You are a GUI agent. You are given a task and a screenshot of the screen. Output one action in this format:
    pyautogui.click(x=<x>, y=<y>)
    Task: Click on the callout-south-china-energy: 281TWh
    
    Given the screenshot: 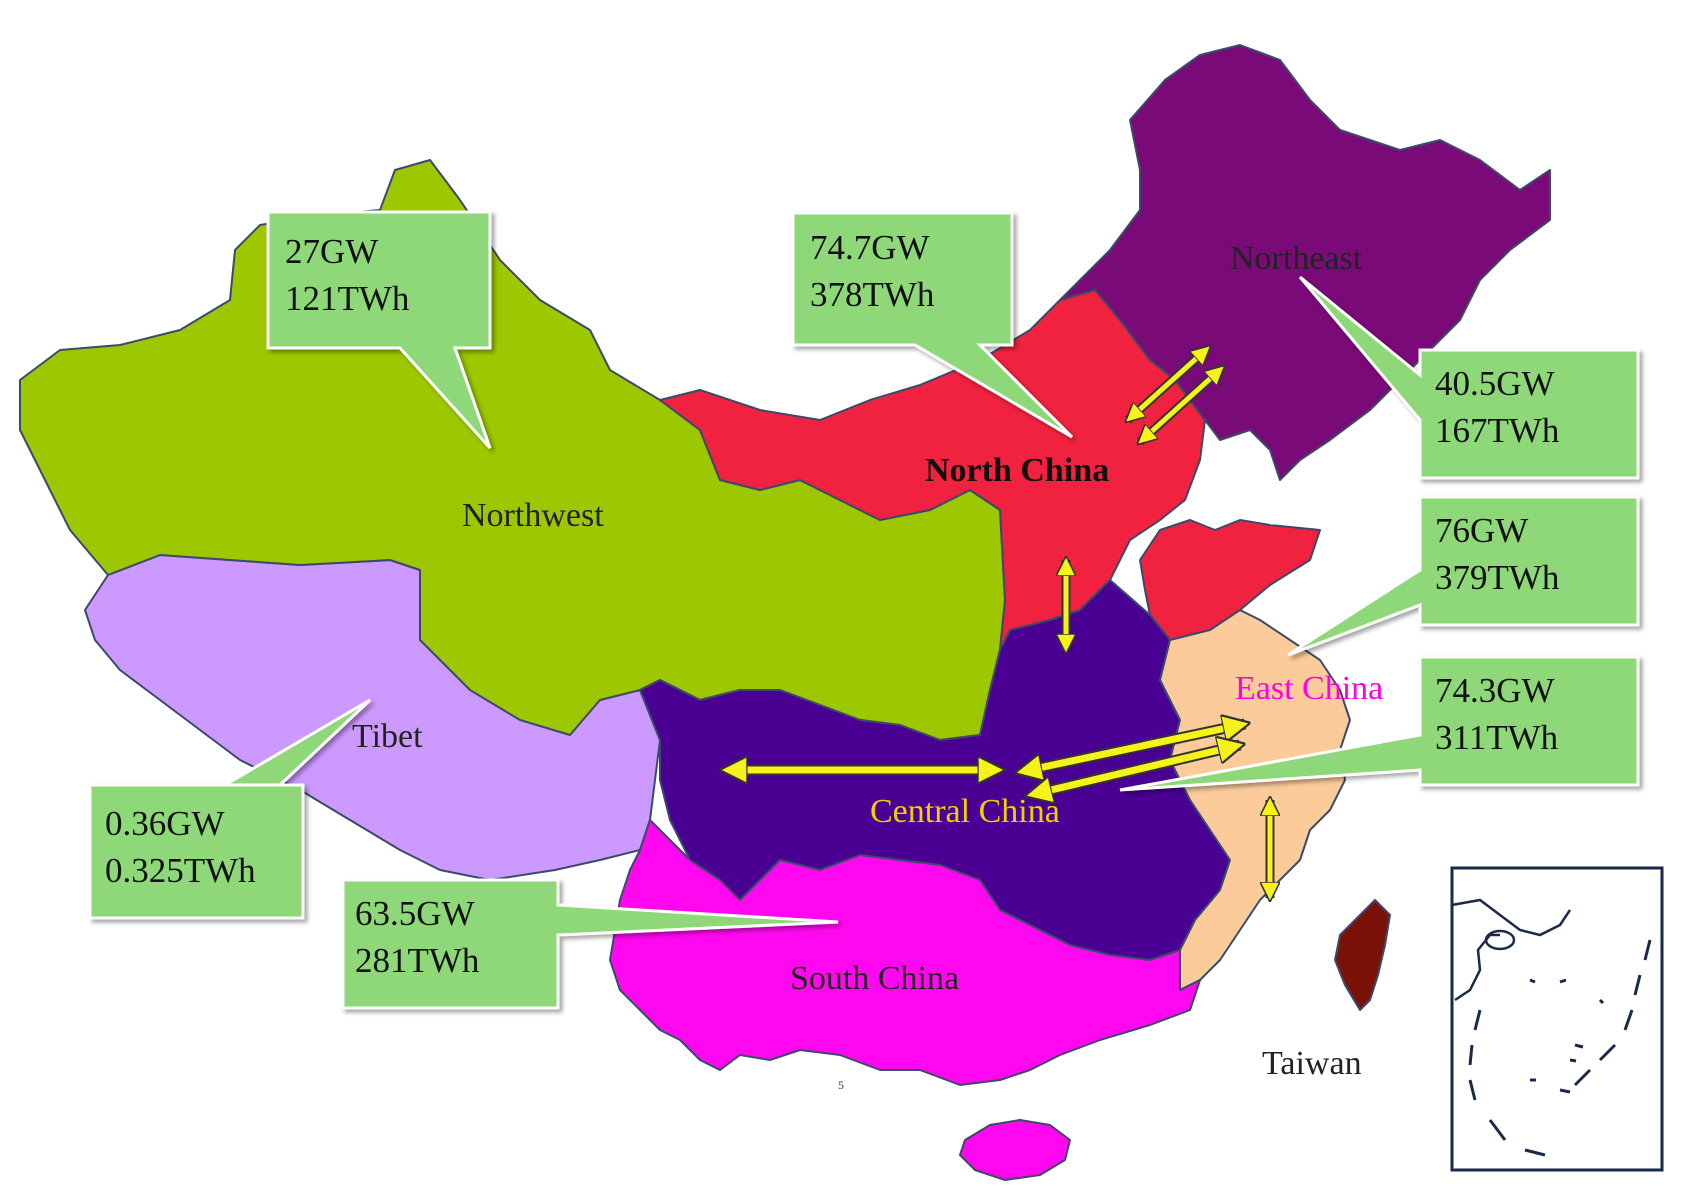 What is the action you would take?
    pyautogui.click(x=417, y=960)
    